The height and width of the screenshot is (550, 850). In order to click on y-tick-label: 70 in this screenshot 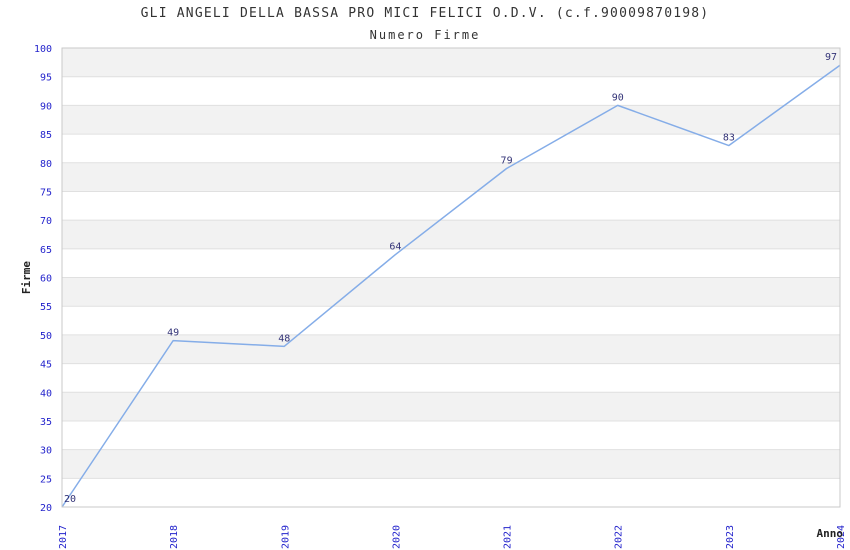, I will do `click(46, 221)`.